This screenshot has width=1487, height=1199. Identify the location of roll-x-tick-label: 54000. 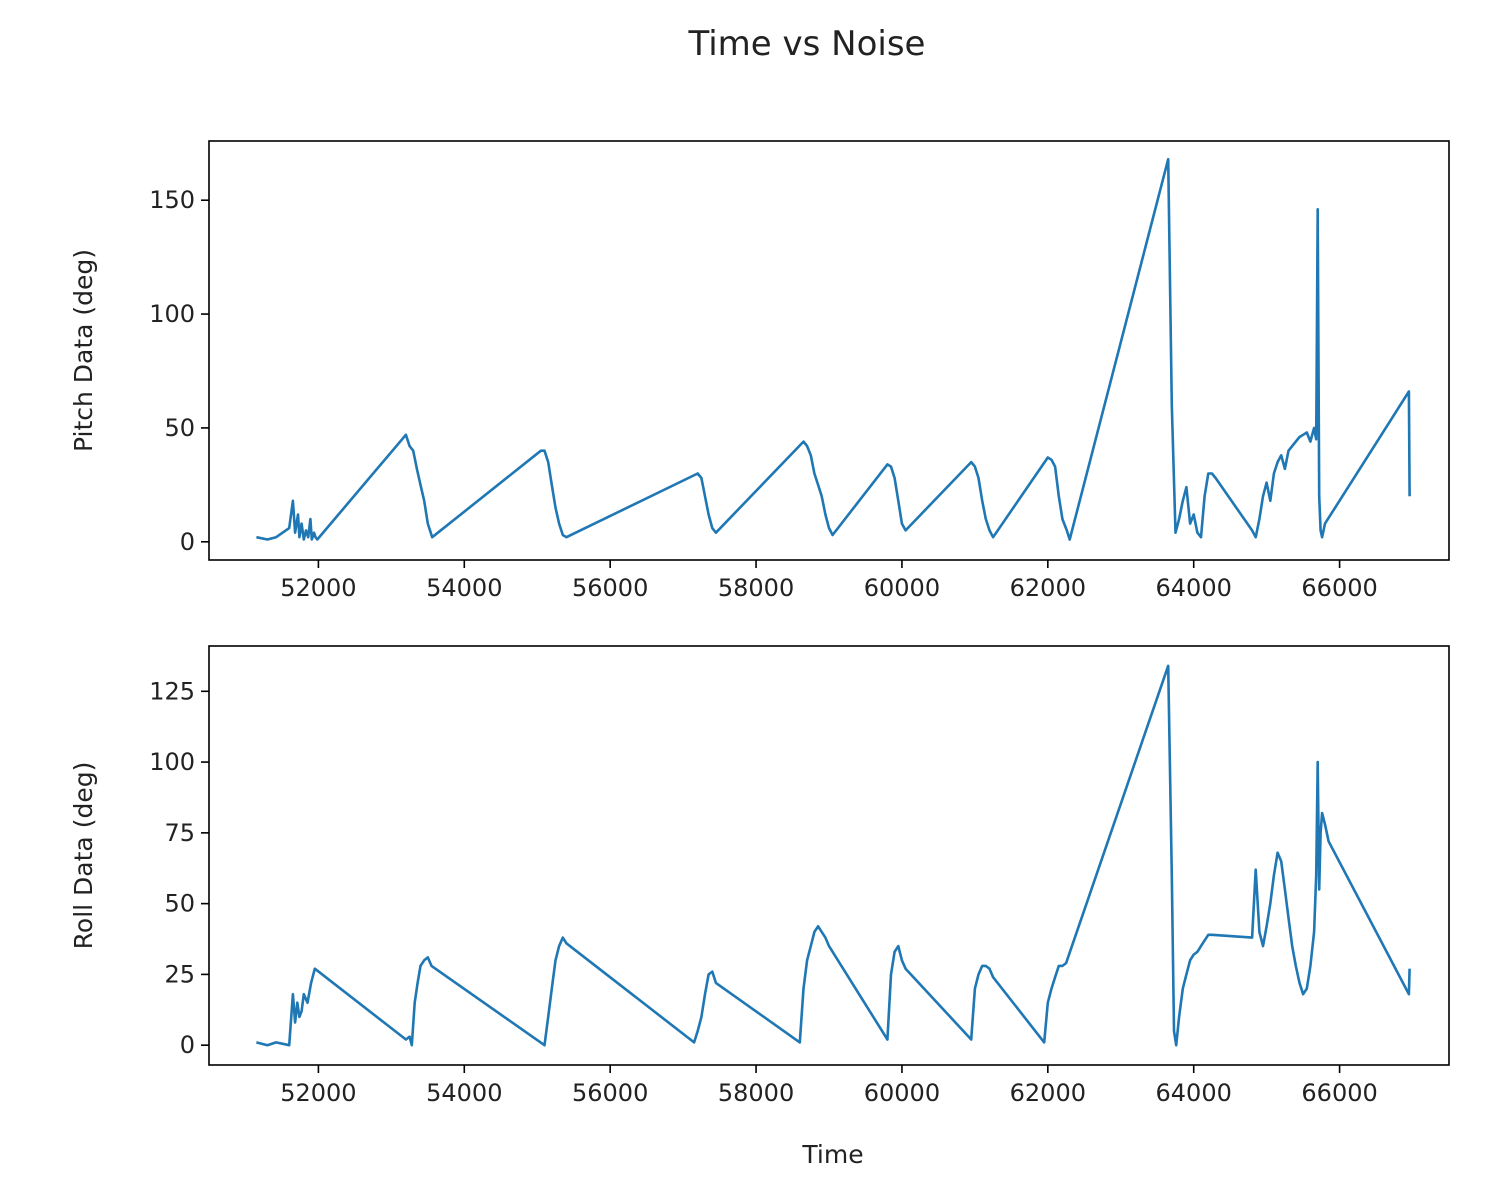
(464, 1093).